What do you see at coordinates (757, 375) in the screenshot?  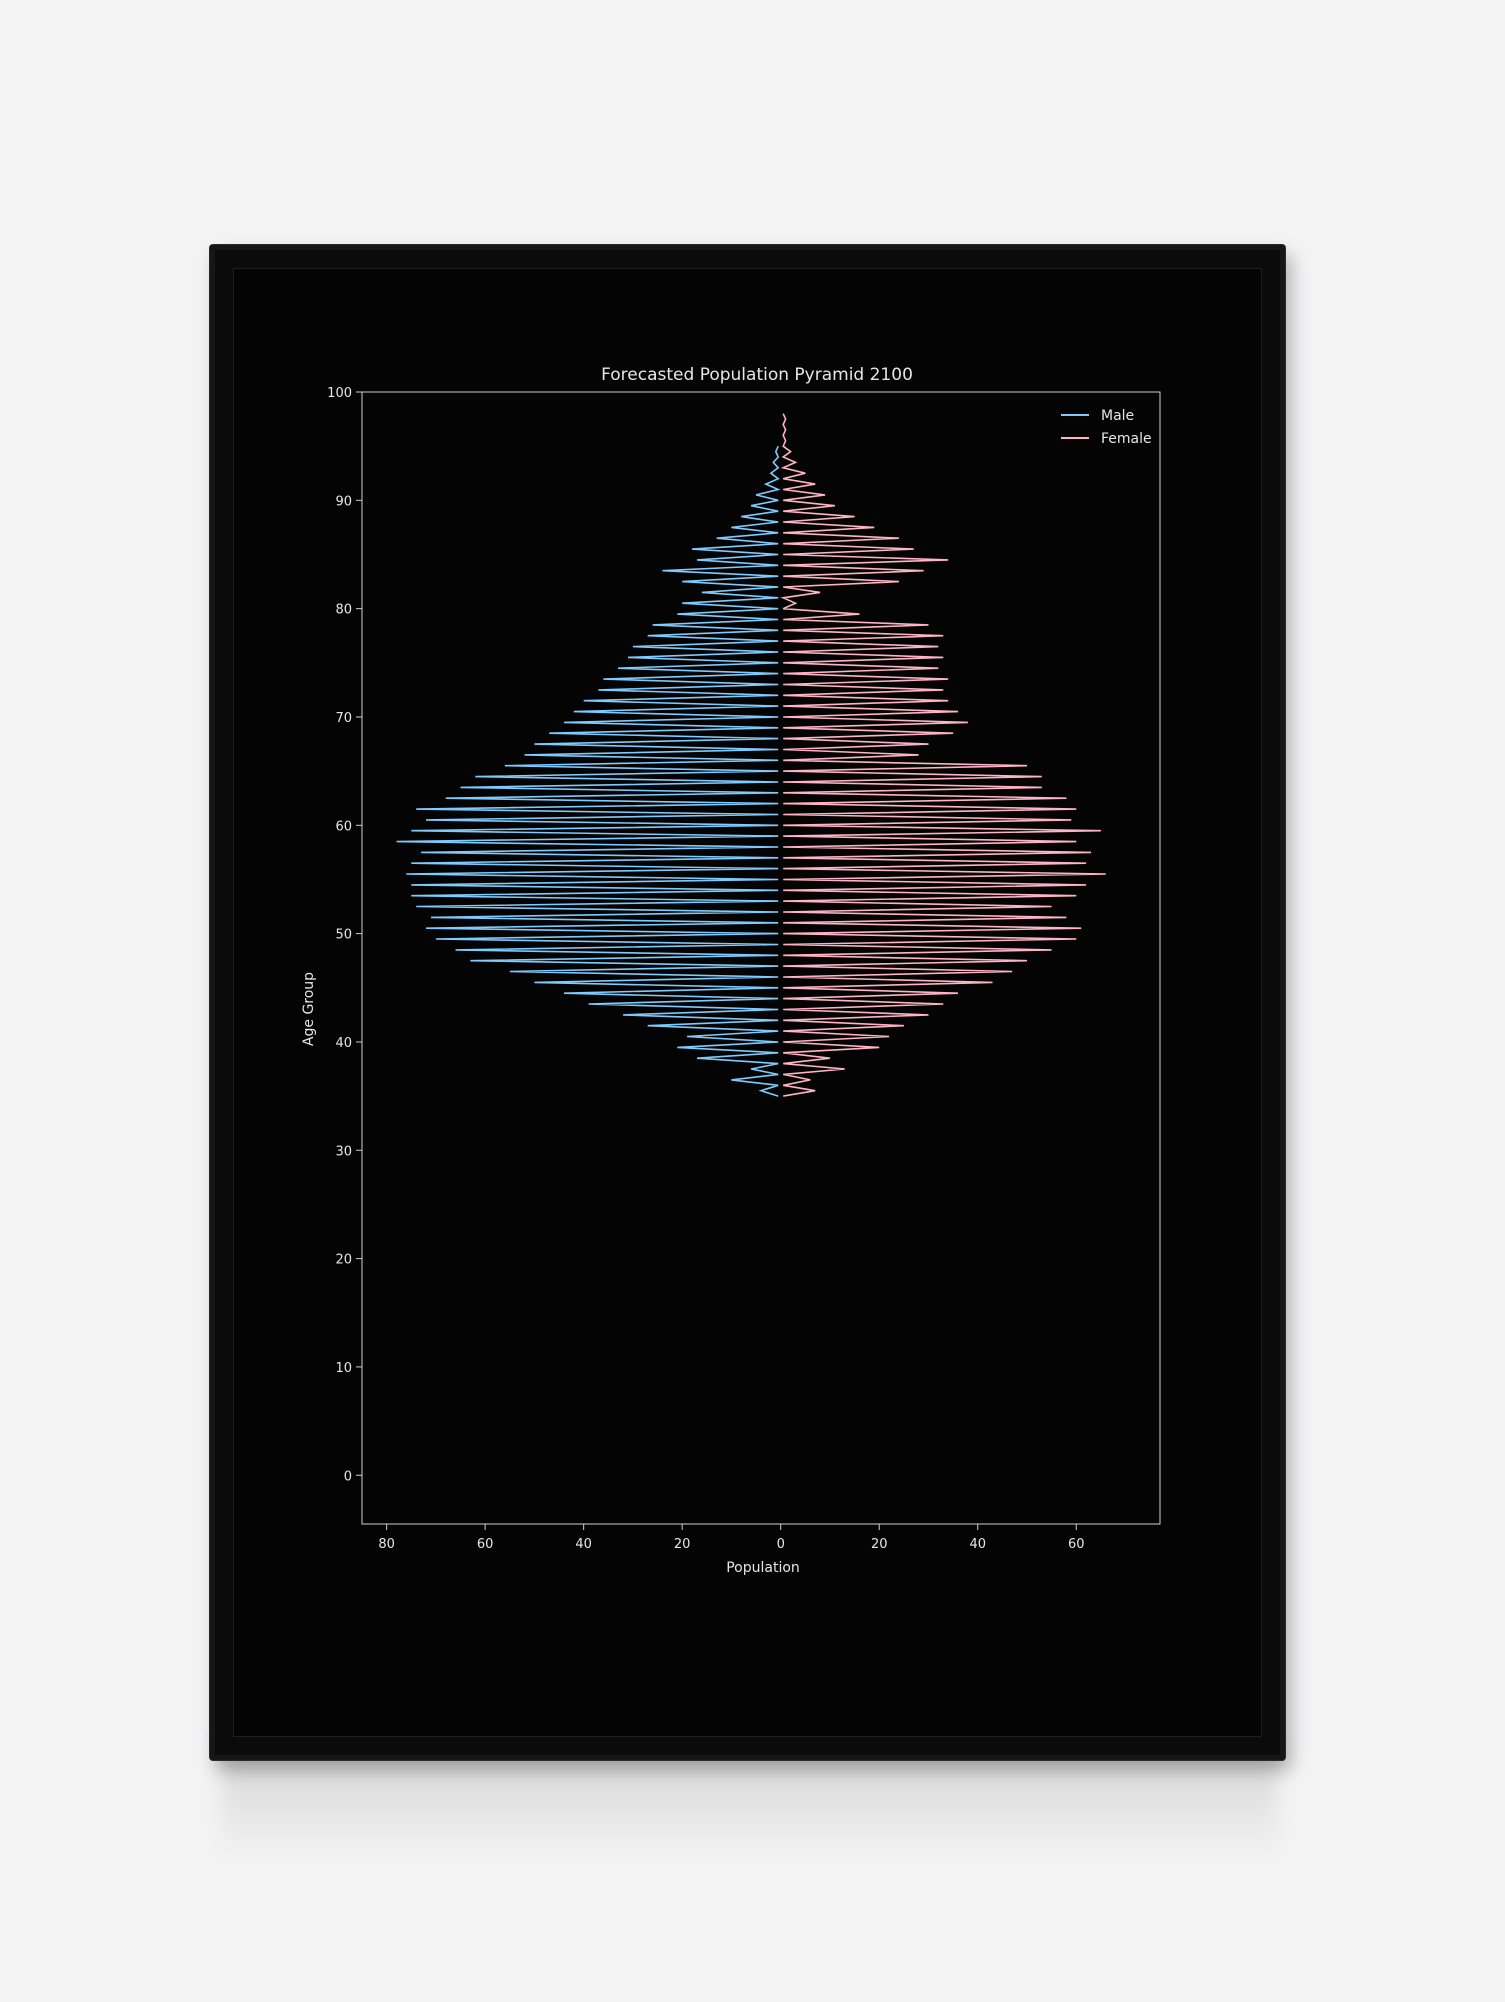 I see `chart-title: Forecasted Population Pyramid 2100` at bounding box center [757, 375].